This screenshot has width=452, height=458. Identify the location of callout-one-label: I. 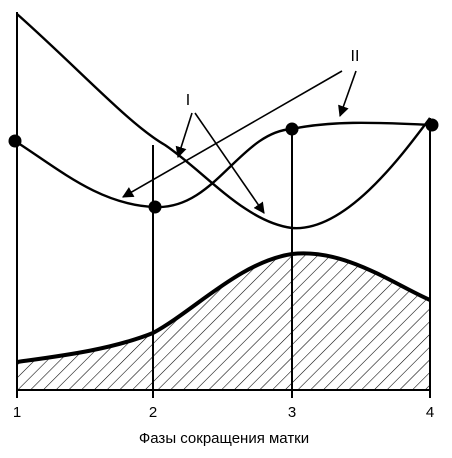
(188, 100).